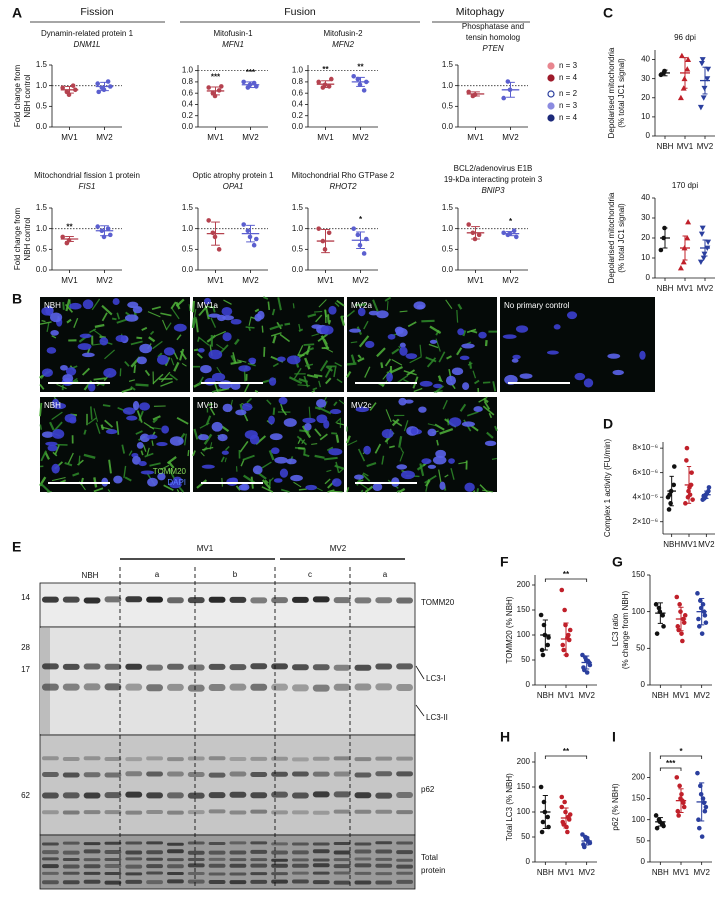  Describe the element at coordinates (645, 97) in the screenshot. I see `y-tick-label: 20` at that location.